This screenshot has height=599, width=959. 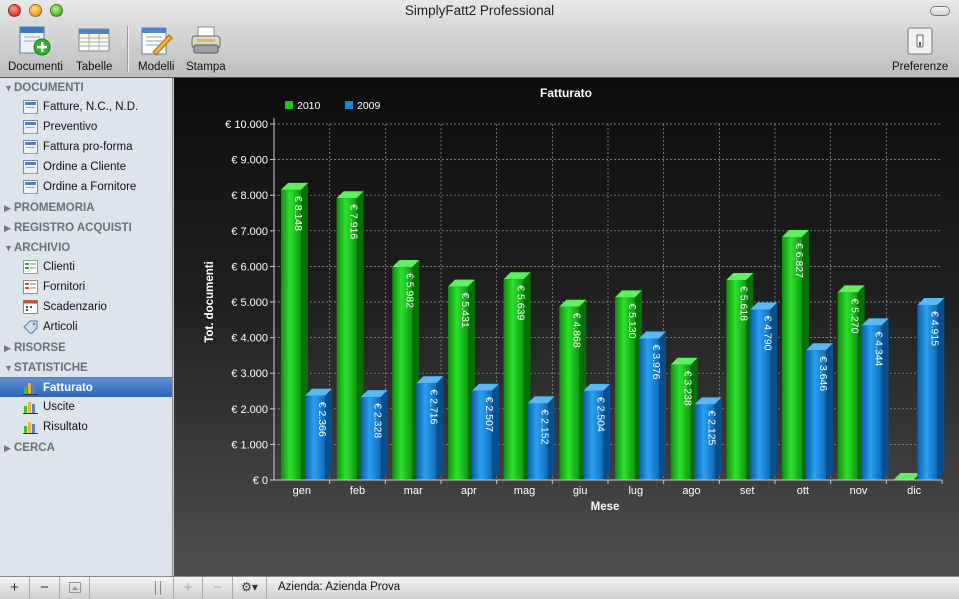 I want to click on y-tick-label: € 0, so click(x=260, y=481).